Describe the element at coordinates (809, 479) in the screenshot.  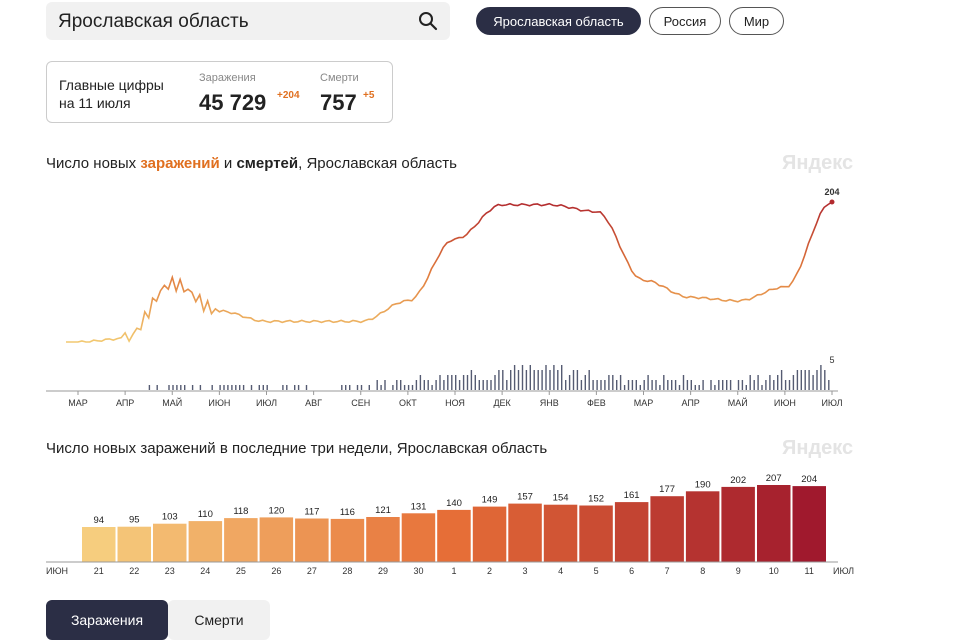
I see `chart2-bar-label: 204` at that location.